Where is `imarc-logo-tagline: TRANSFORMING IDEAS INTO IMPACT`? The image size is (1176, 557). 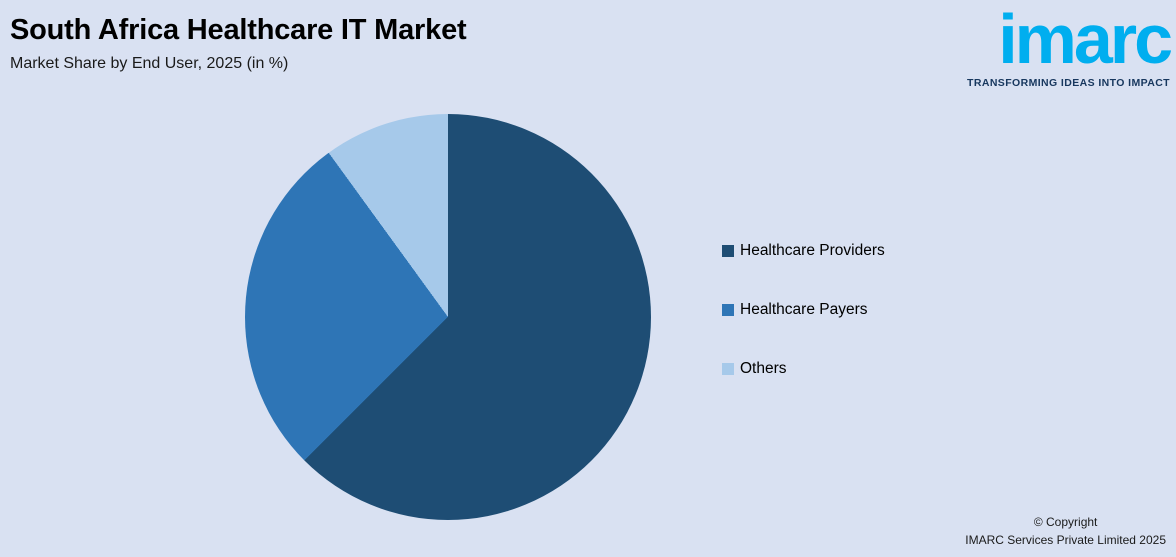 imarc-logo-tagline: TRANSFORMING IDEAS INTO IMPACT is located at coordinates (1068, 83).